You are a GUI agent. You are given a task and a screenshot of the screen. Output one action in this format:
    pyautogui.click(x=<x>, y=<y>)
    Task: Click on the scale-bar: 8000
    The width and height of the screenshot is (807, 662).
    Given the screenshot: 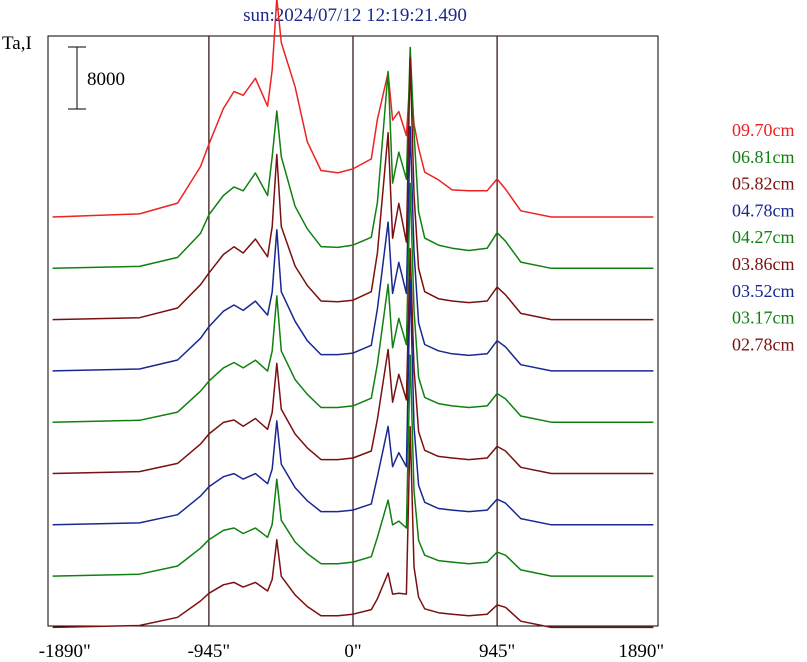 What is the action you would take?
    pyautogui.click(x=96, y=78)
    